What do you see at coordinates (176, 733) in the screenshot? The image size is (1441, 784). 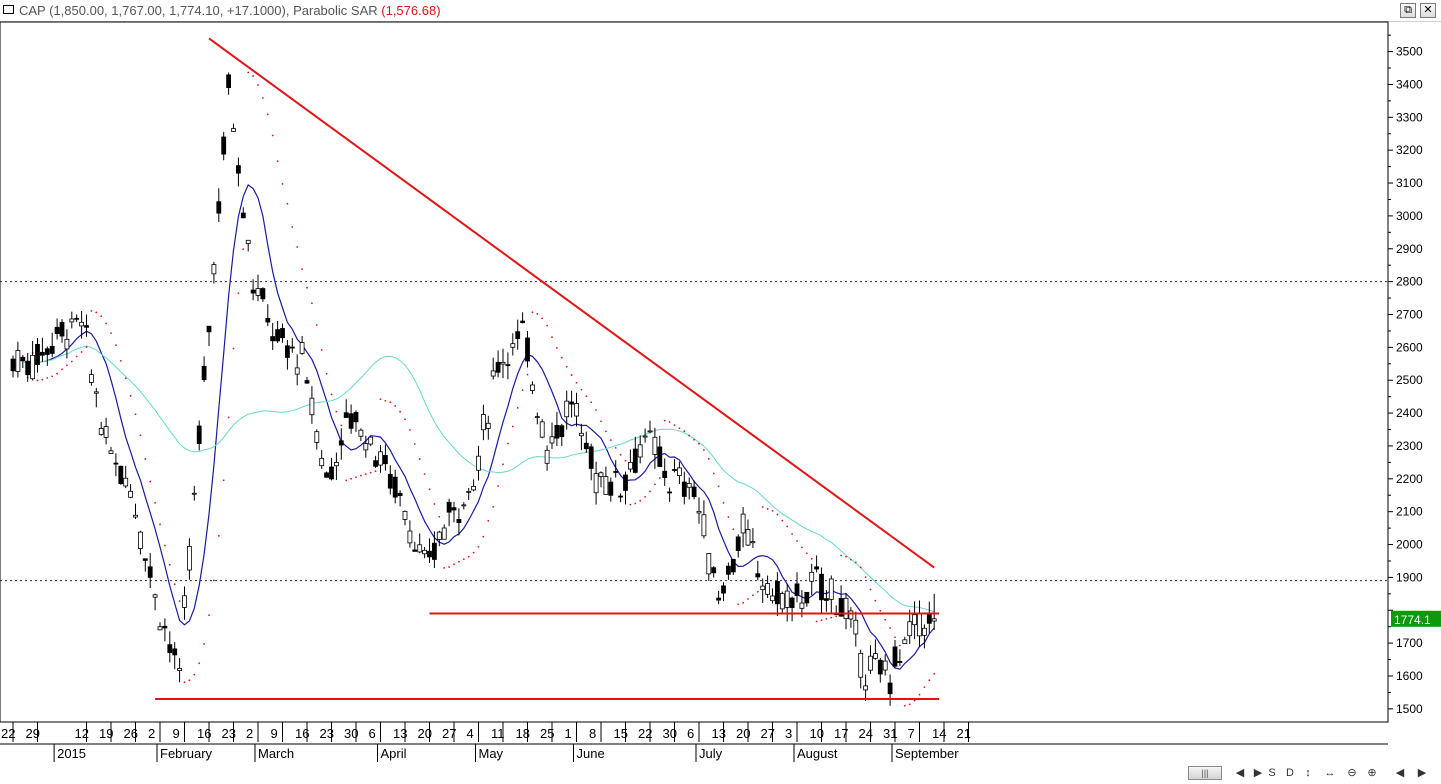 I see `x-tick-label: 9` at bounding box center [176, 733].